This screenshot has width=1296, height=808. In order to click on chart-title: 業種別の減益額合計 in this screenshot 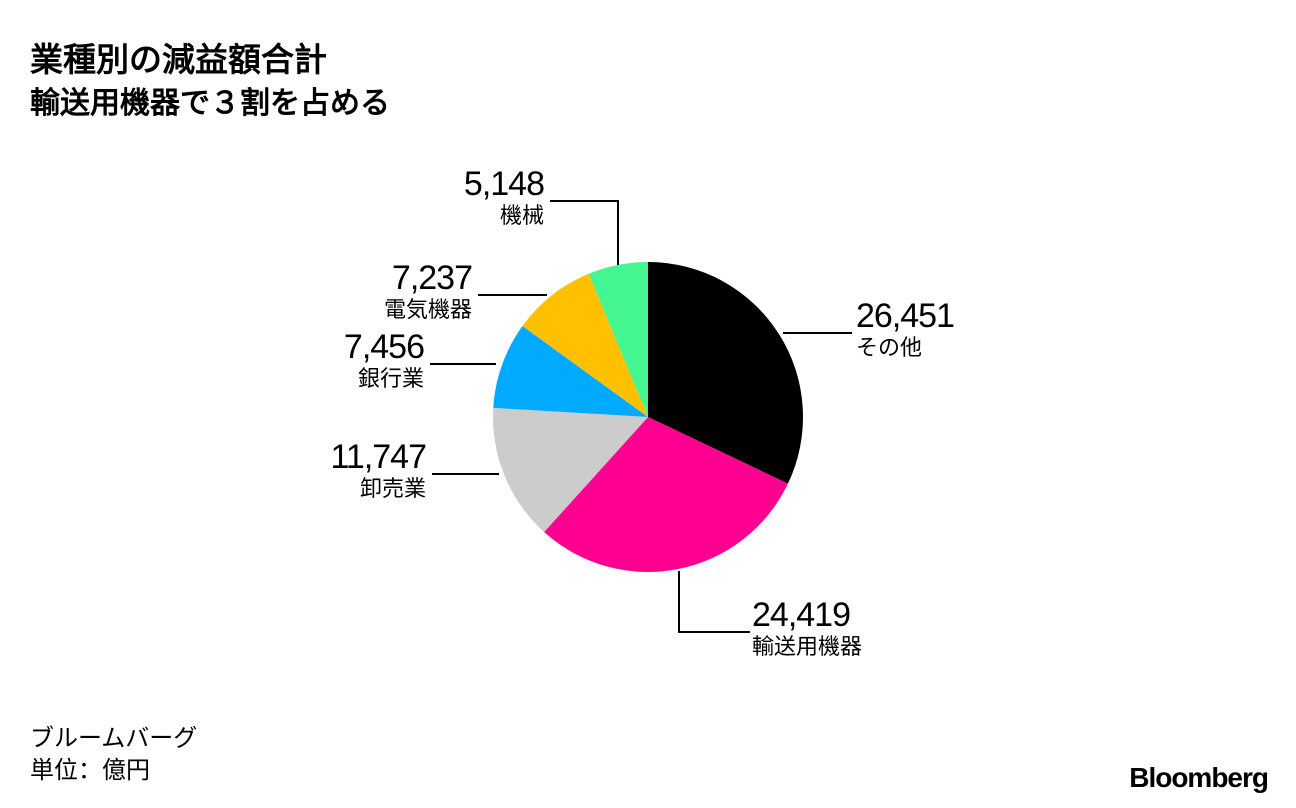, I will do `click(178, 59)`.